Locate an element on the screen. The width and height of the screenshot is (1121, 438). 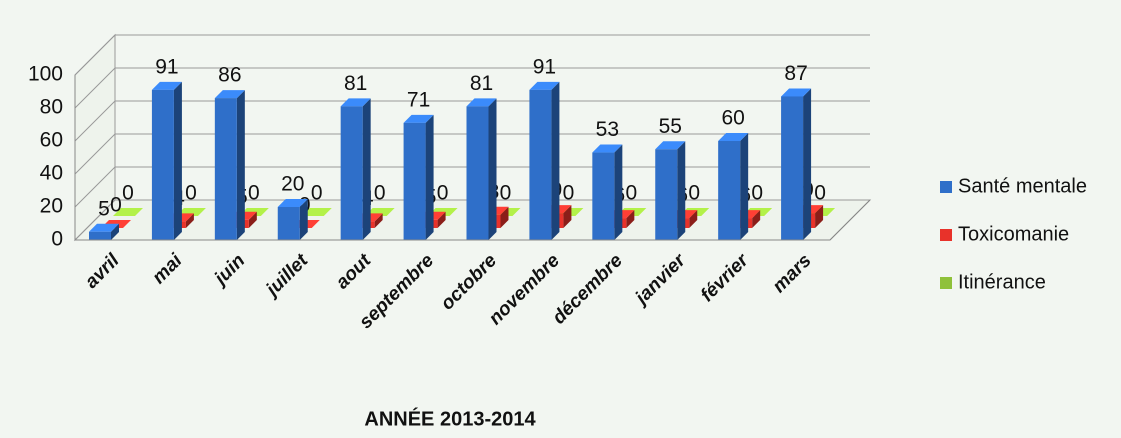
data-label: 20 is located at coordinates (292, 184).